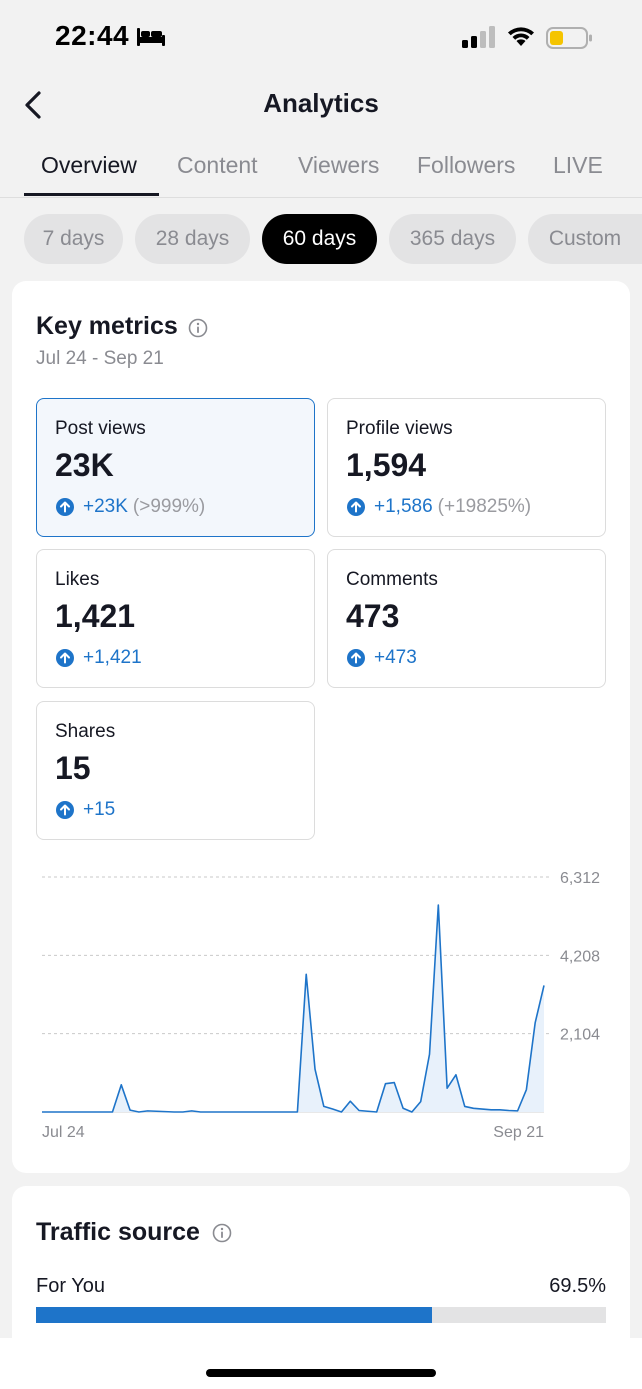 This screenshot has height=1389, width=642. I want to click on x-tick-label: Sep 21, so click(518, 1132).